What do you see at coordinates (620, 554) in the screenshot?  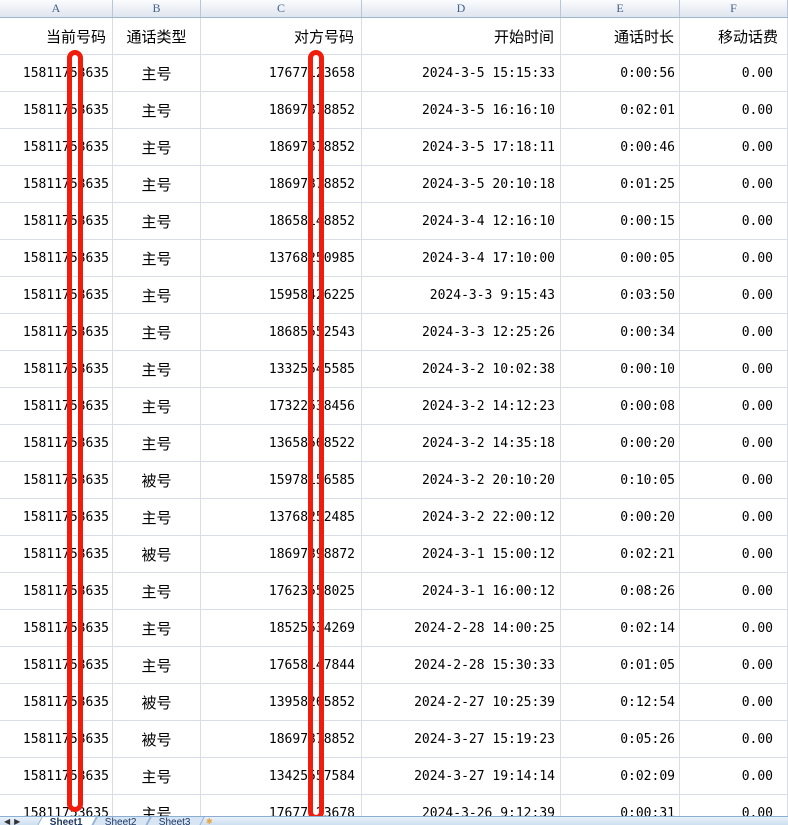 I see `cell-call-duration: 0:02:21` at bounding box center [620, 554].